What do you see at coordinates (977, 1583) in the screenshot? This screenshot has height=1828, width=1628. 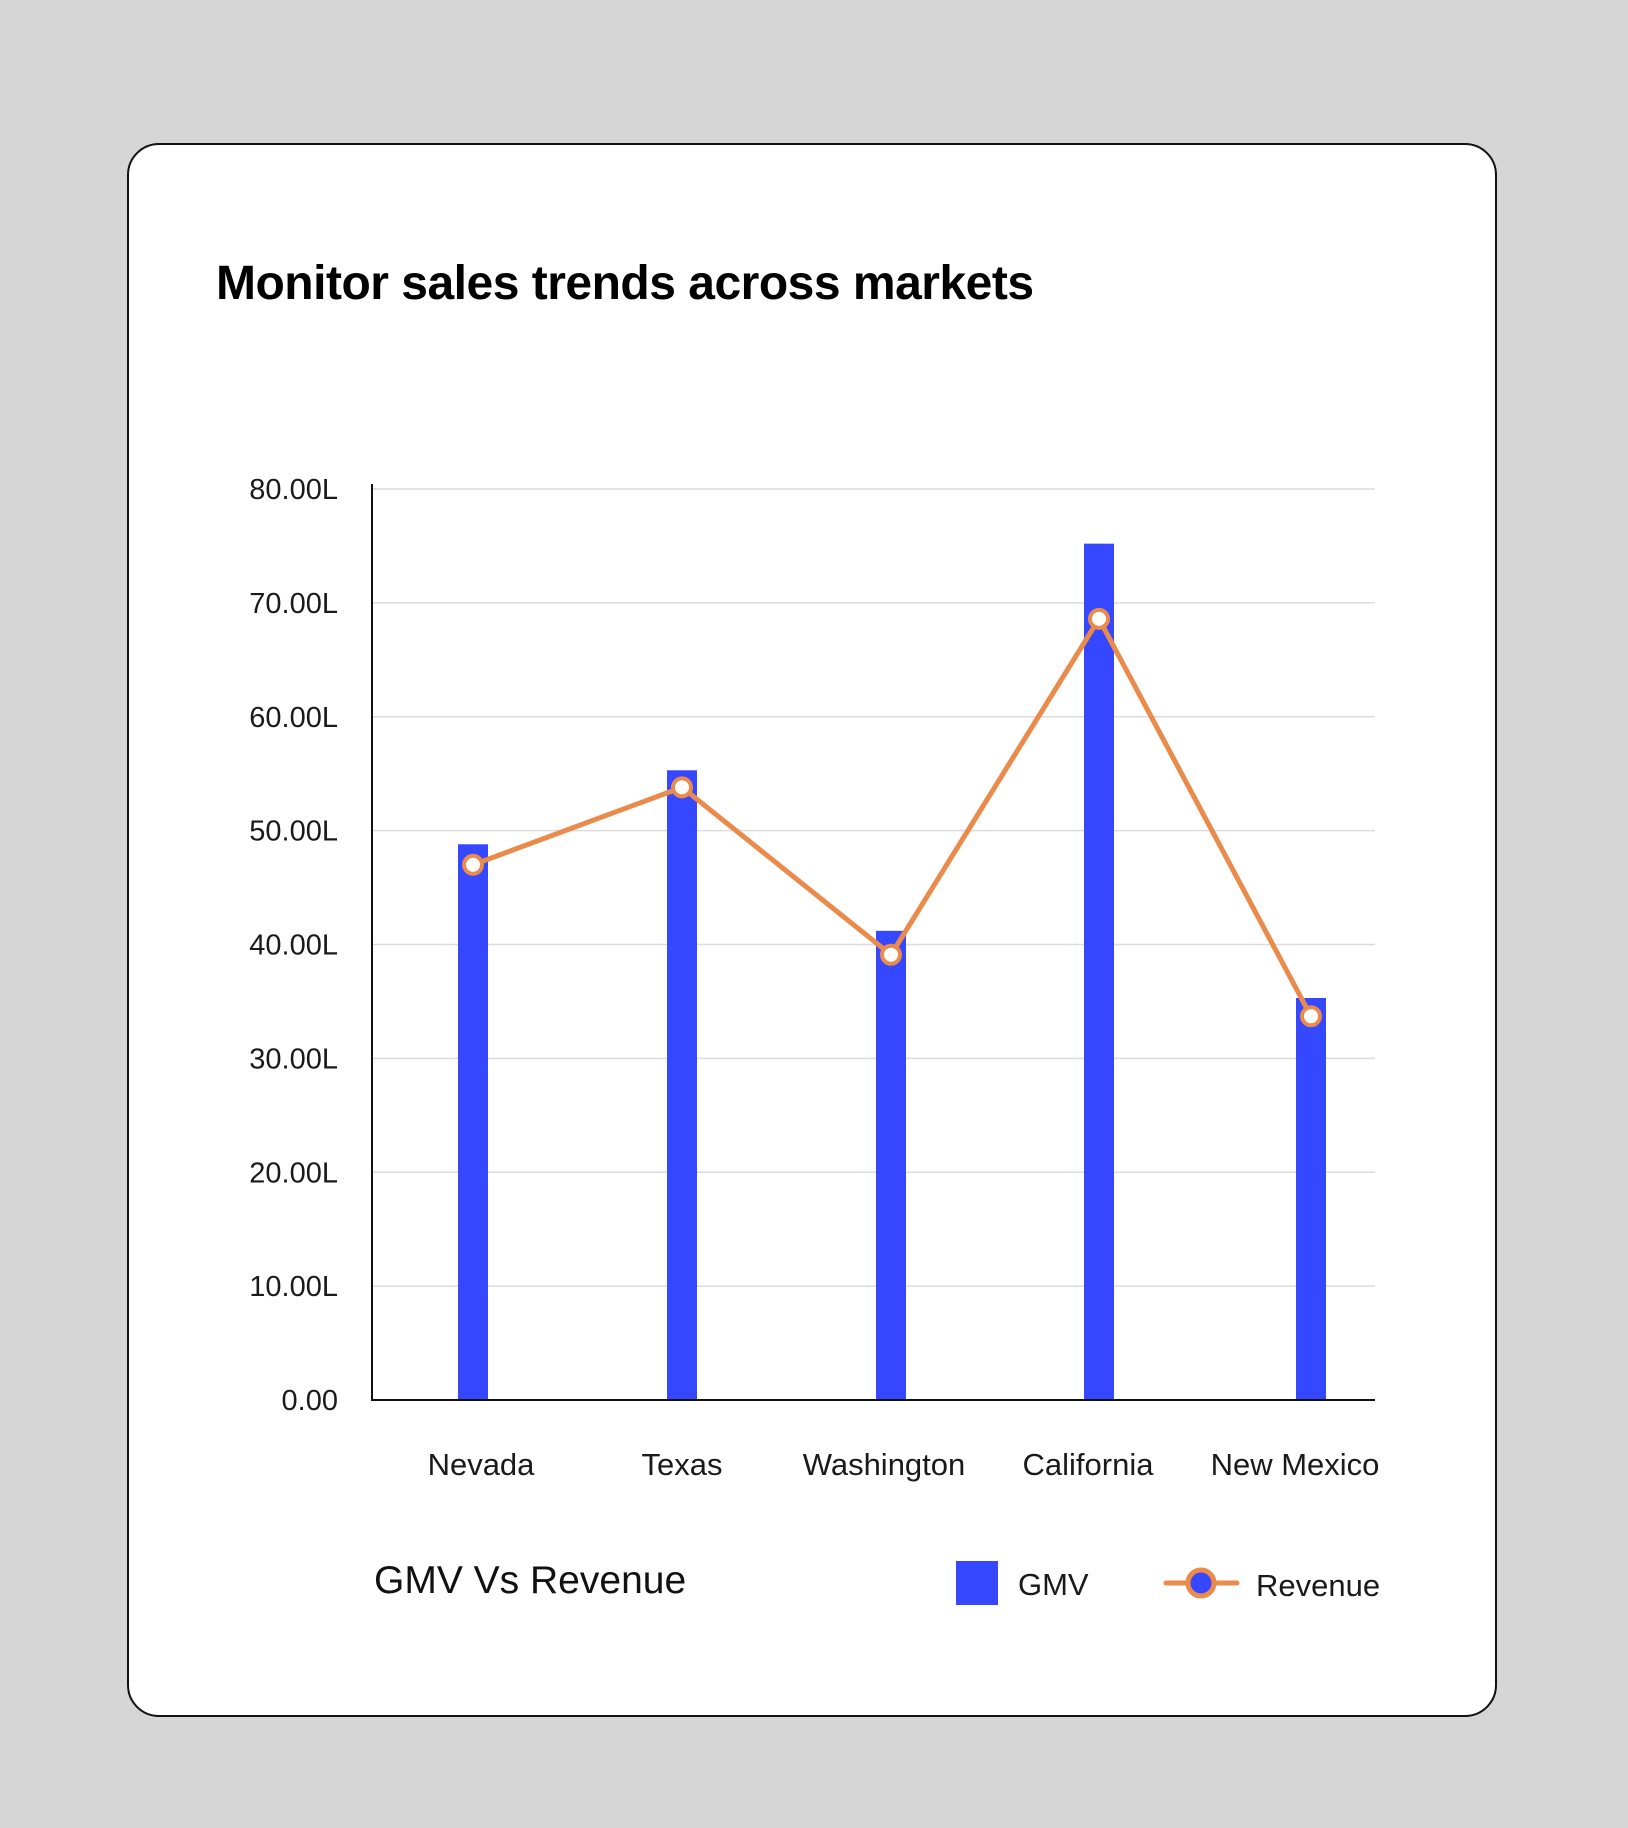 I see `legend-gmv-swatch` at bounding box center [977, 1583].